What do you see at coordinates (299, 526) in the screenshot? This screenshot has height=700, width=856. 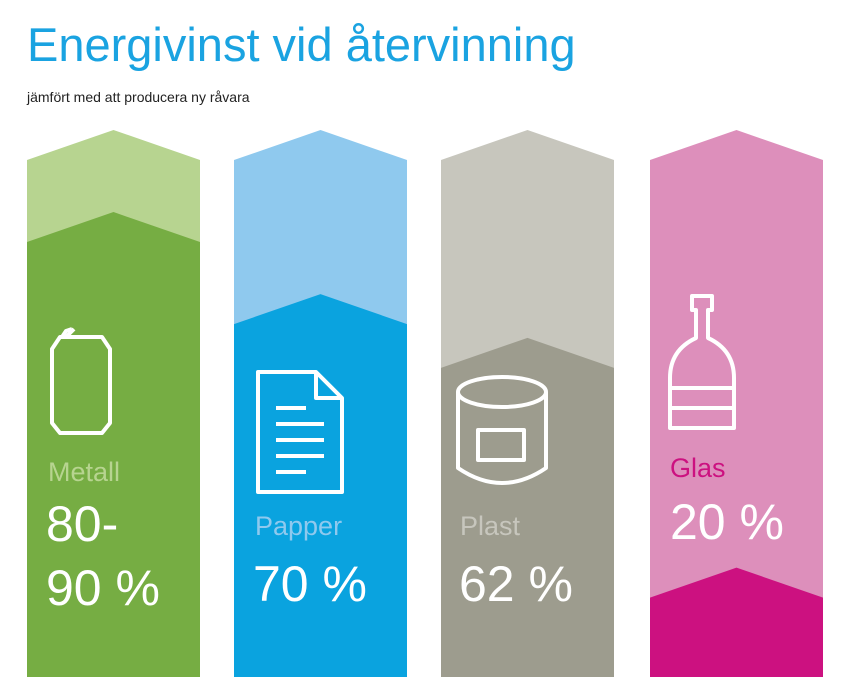 I see `category-label-papper: Papper` at bounding box center [299, 526].